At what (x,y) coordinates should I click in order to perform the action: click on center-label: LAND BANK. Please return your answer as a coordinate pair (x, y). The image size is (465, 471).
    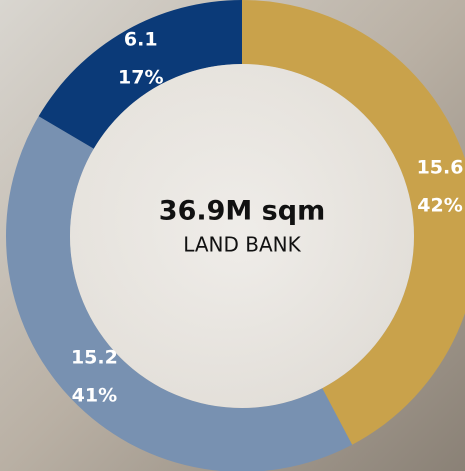
    Looking at the image, I should click on (242, 245).